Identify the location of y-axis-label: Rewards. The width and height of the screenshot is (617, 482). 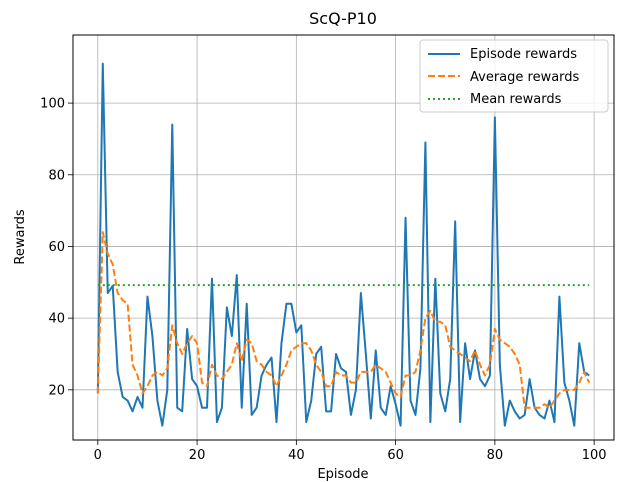
(20, 236).